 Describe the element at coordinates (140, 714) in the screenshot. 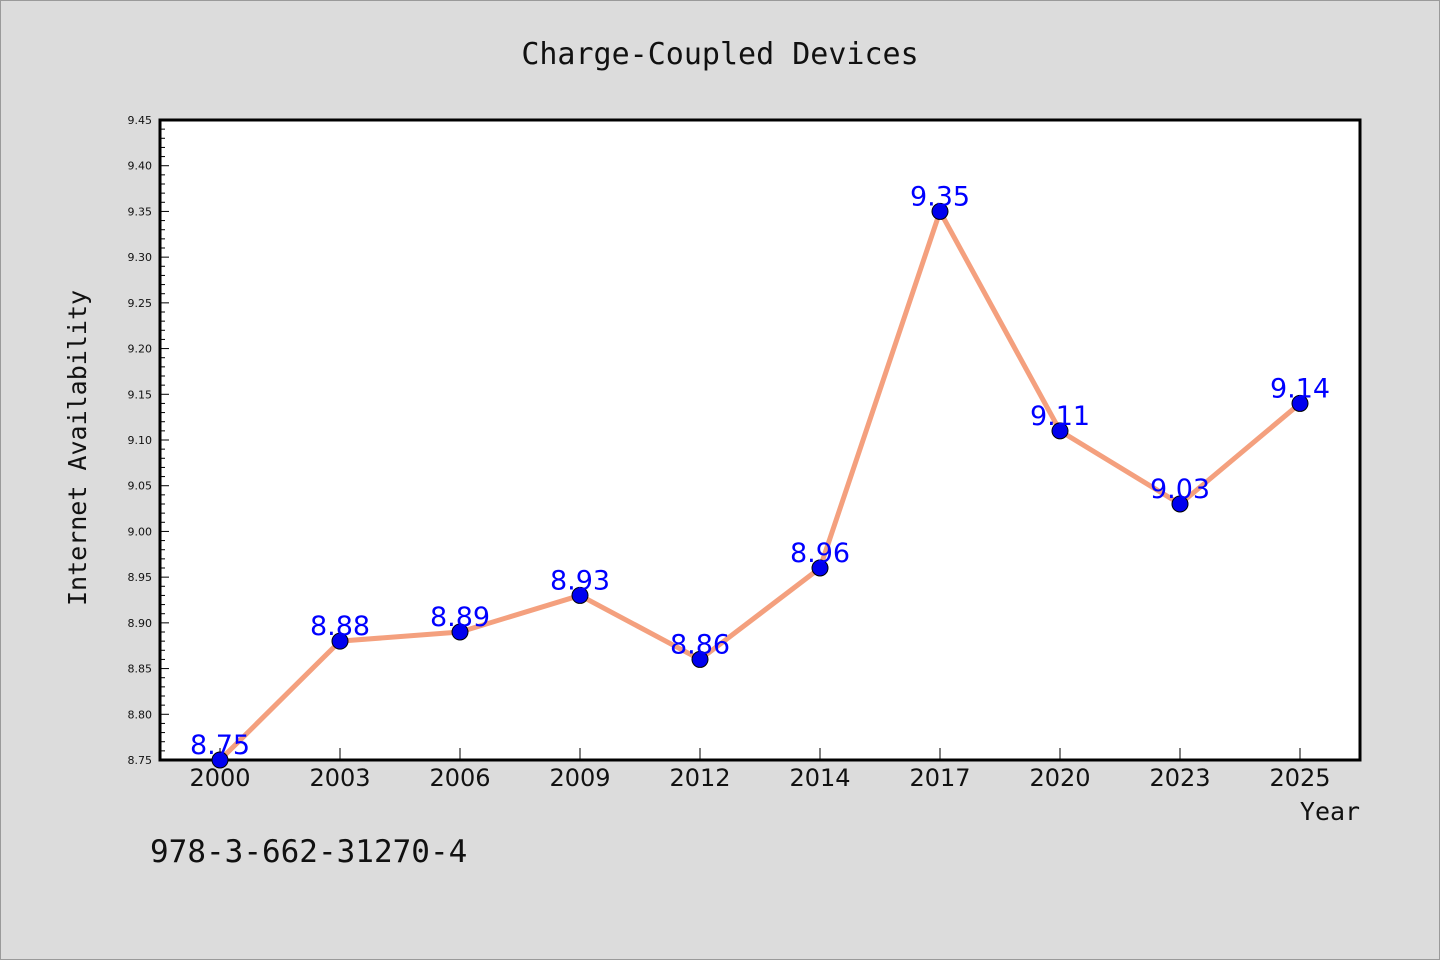

I see `y-tick-label: 8.80` at that location.